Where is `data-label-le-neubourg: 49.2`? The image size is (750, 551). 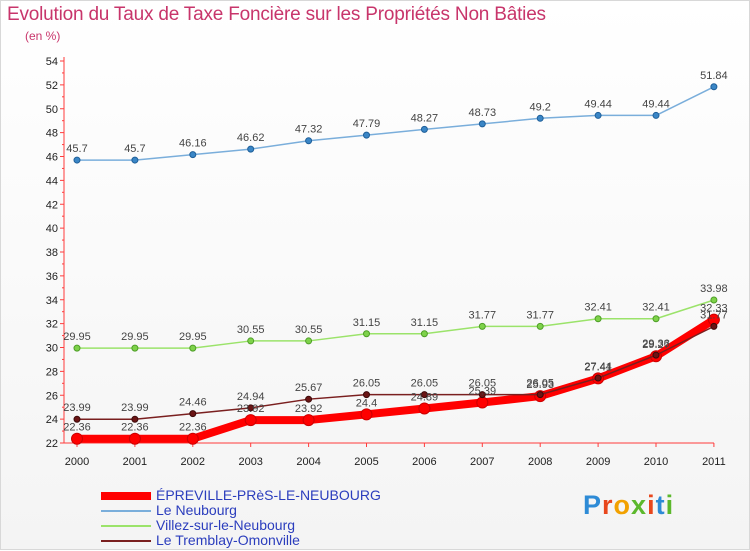
data-label-le-neubourg: 49.2 is located at coordinates (539, 107).